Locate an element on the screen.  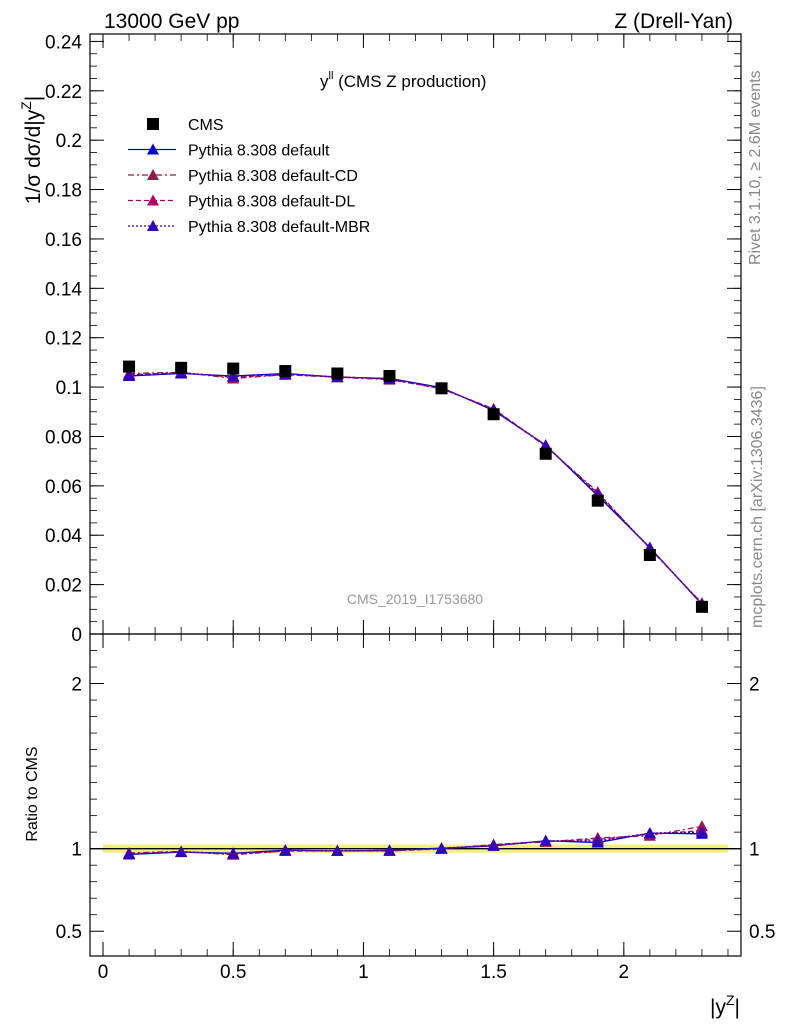
ratio-ytick-label: 2 is located at coordinates (76, 685).